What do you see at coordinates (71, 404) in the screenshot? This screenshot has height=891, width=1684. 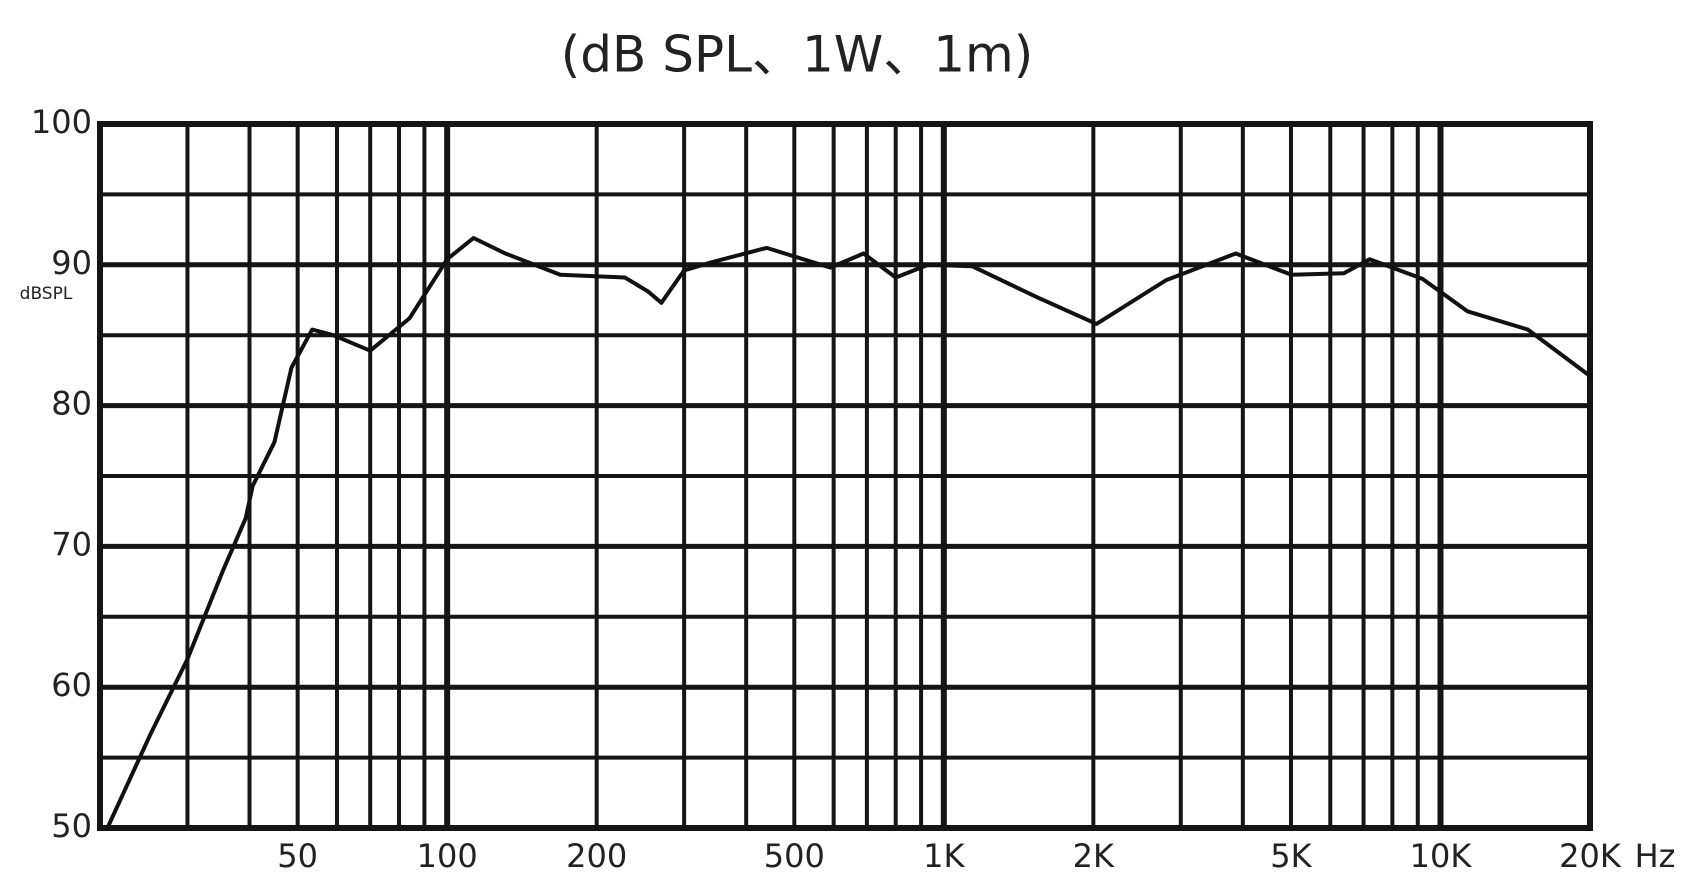 I see `y-tick-label: 80` at bounding box center [71, 404].